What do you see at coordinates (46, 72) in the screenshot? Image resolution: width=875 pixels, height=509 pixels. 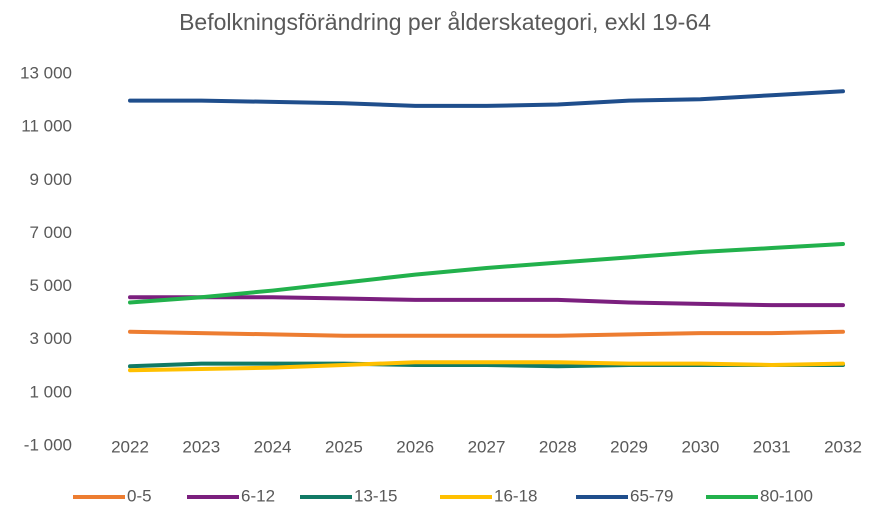 I see `y-tick-label: 13 000` at bounding box center [46, 72].